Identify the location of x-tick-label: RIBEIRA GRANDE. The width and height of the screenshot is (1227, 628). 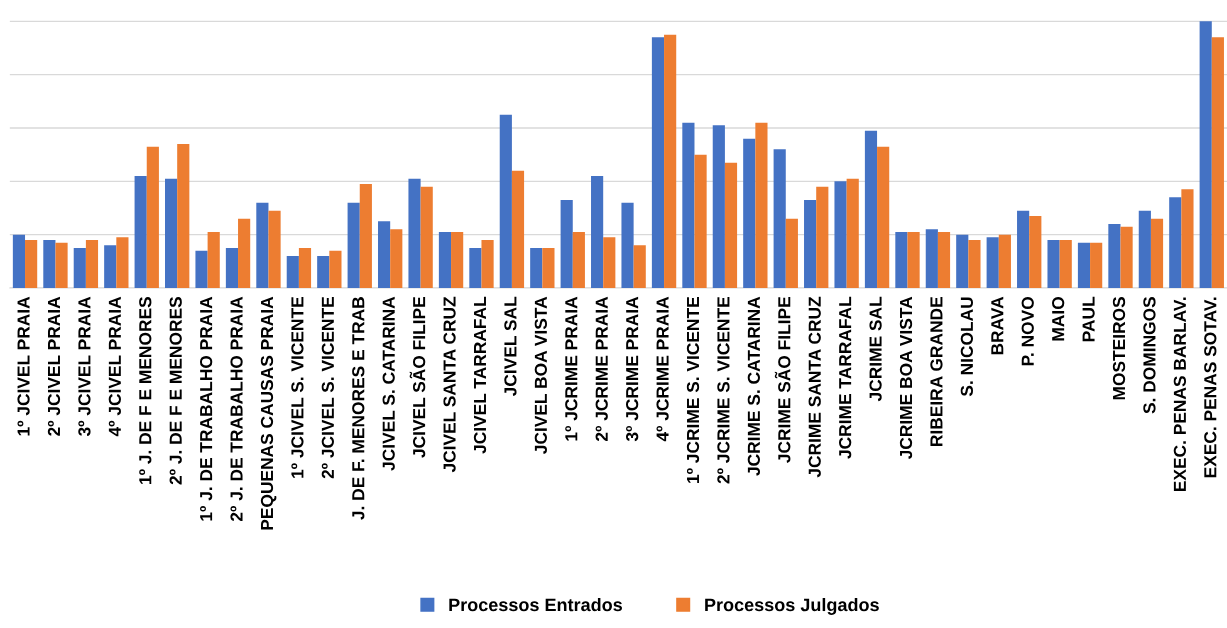
(936, 371).